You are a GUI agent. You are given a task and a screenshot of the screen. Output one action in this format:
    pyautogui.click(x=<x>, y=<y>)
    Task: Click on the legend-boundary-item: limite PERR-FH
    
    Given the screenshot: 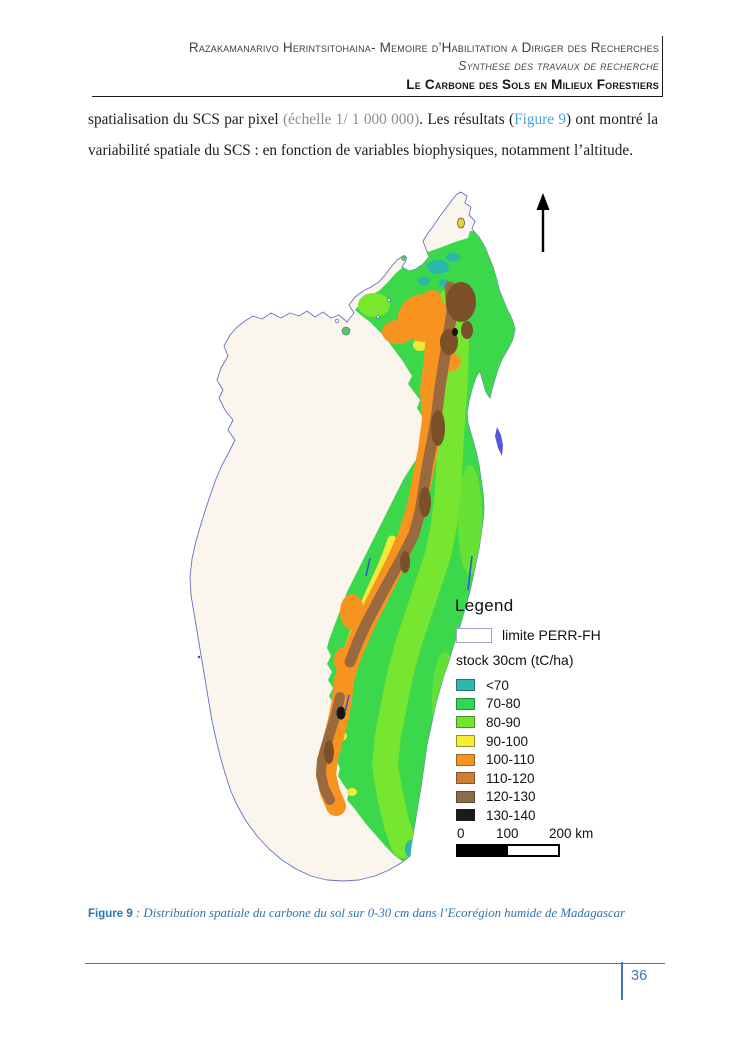 What is the action you would take?
    pyautogui.click(x=528, y=635)
    